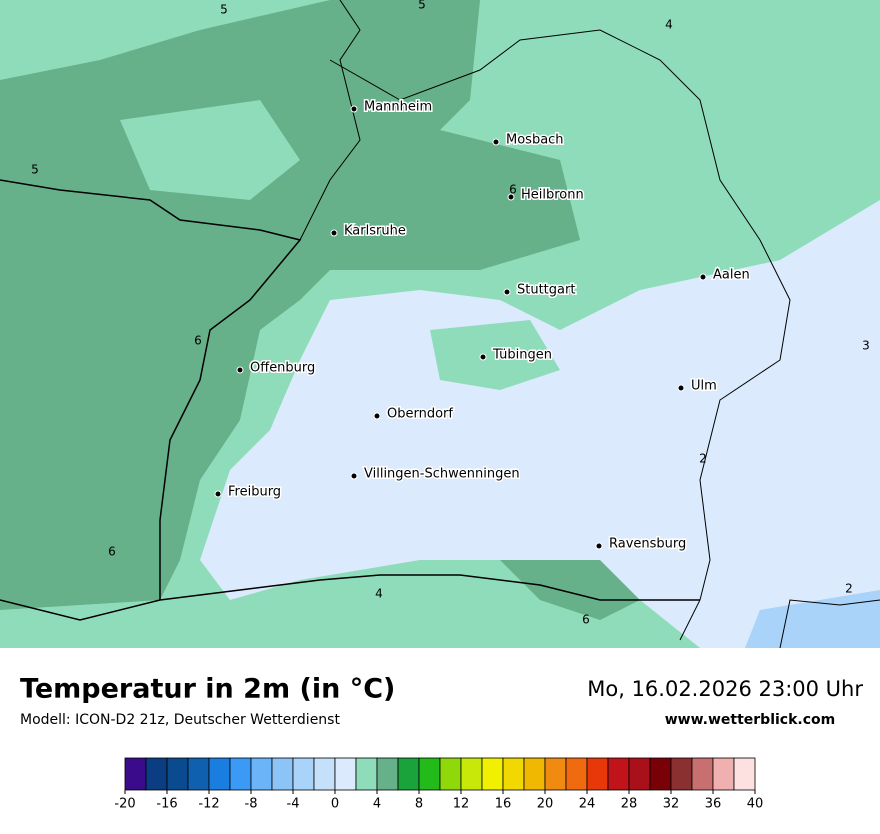 The height and width of the screenshot is (834, 880). What do you see at coordinates (629, 804) in the screenshot?
I see `colorbar-tick-label: 28` at bounding box center [629, 804].